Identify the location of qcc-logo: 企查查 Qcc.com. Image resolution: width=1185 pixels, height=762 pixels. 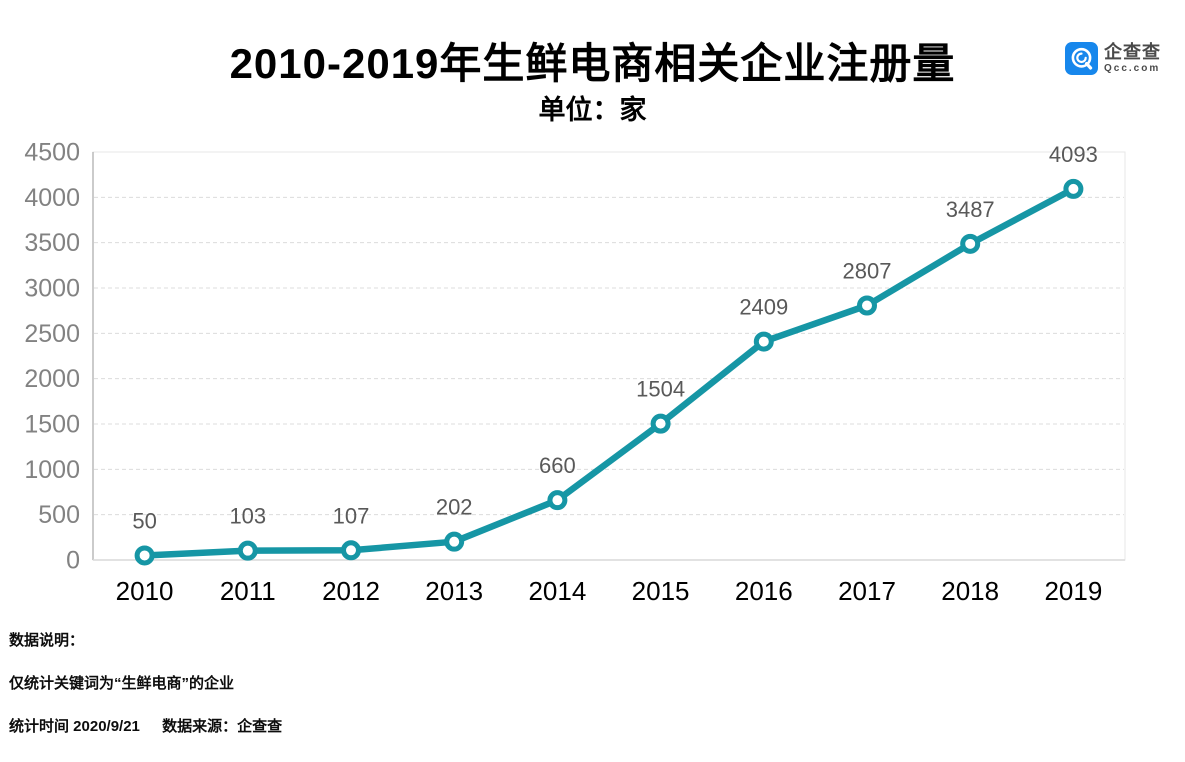
(1113, 58).